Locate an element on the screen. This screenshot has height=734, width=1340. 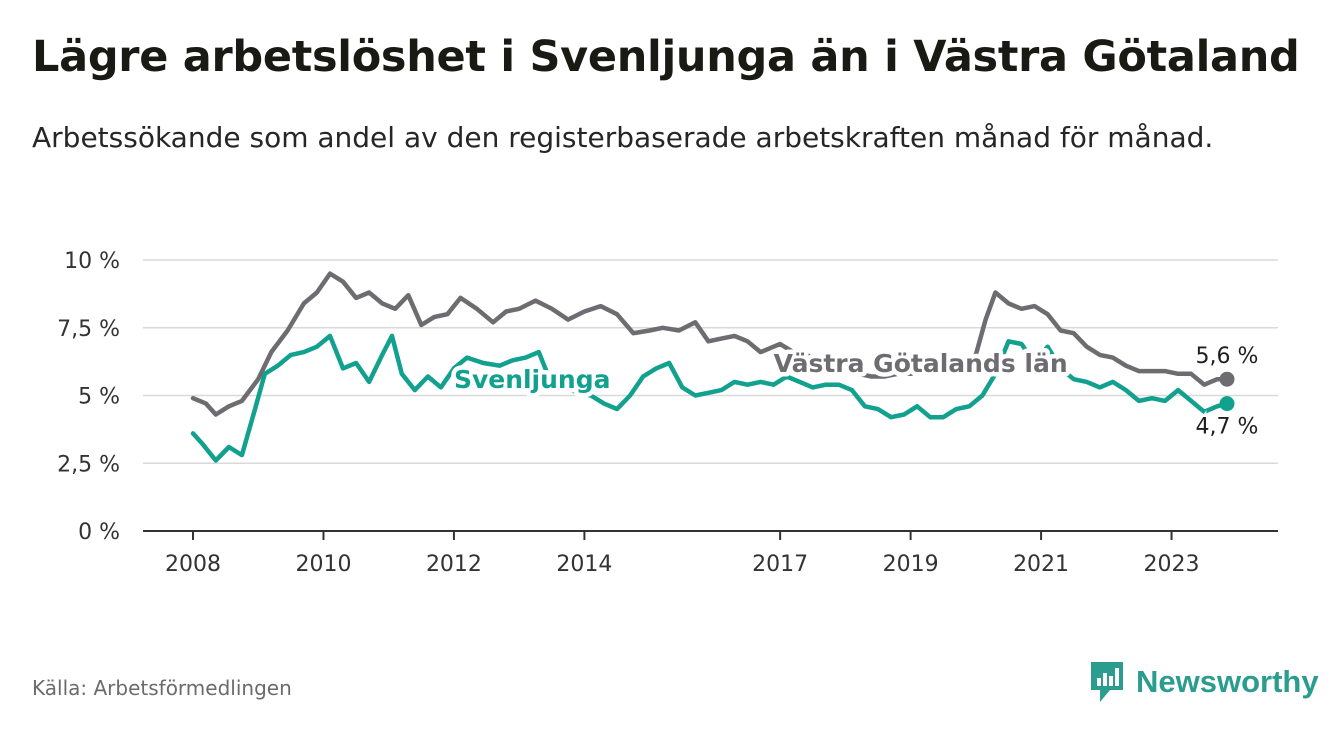
series-label-vastra: Västra Götalands län is located at coordinates (921, 363).